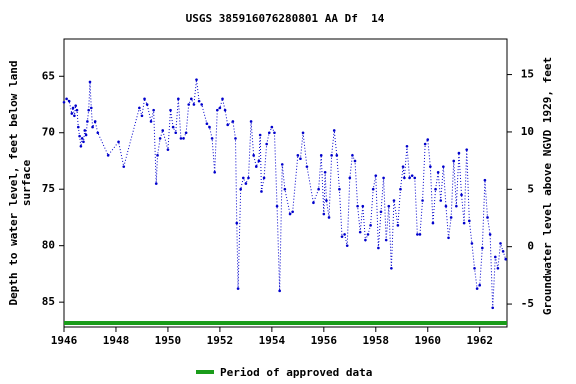 The height and width of the screenshot is (384, 576). I want to click on x-tick-label: 1958, so click(376, 340).